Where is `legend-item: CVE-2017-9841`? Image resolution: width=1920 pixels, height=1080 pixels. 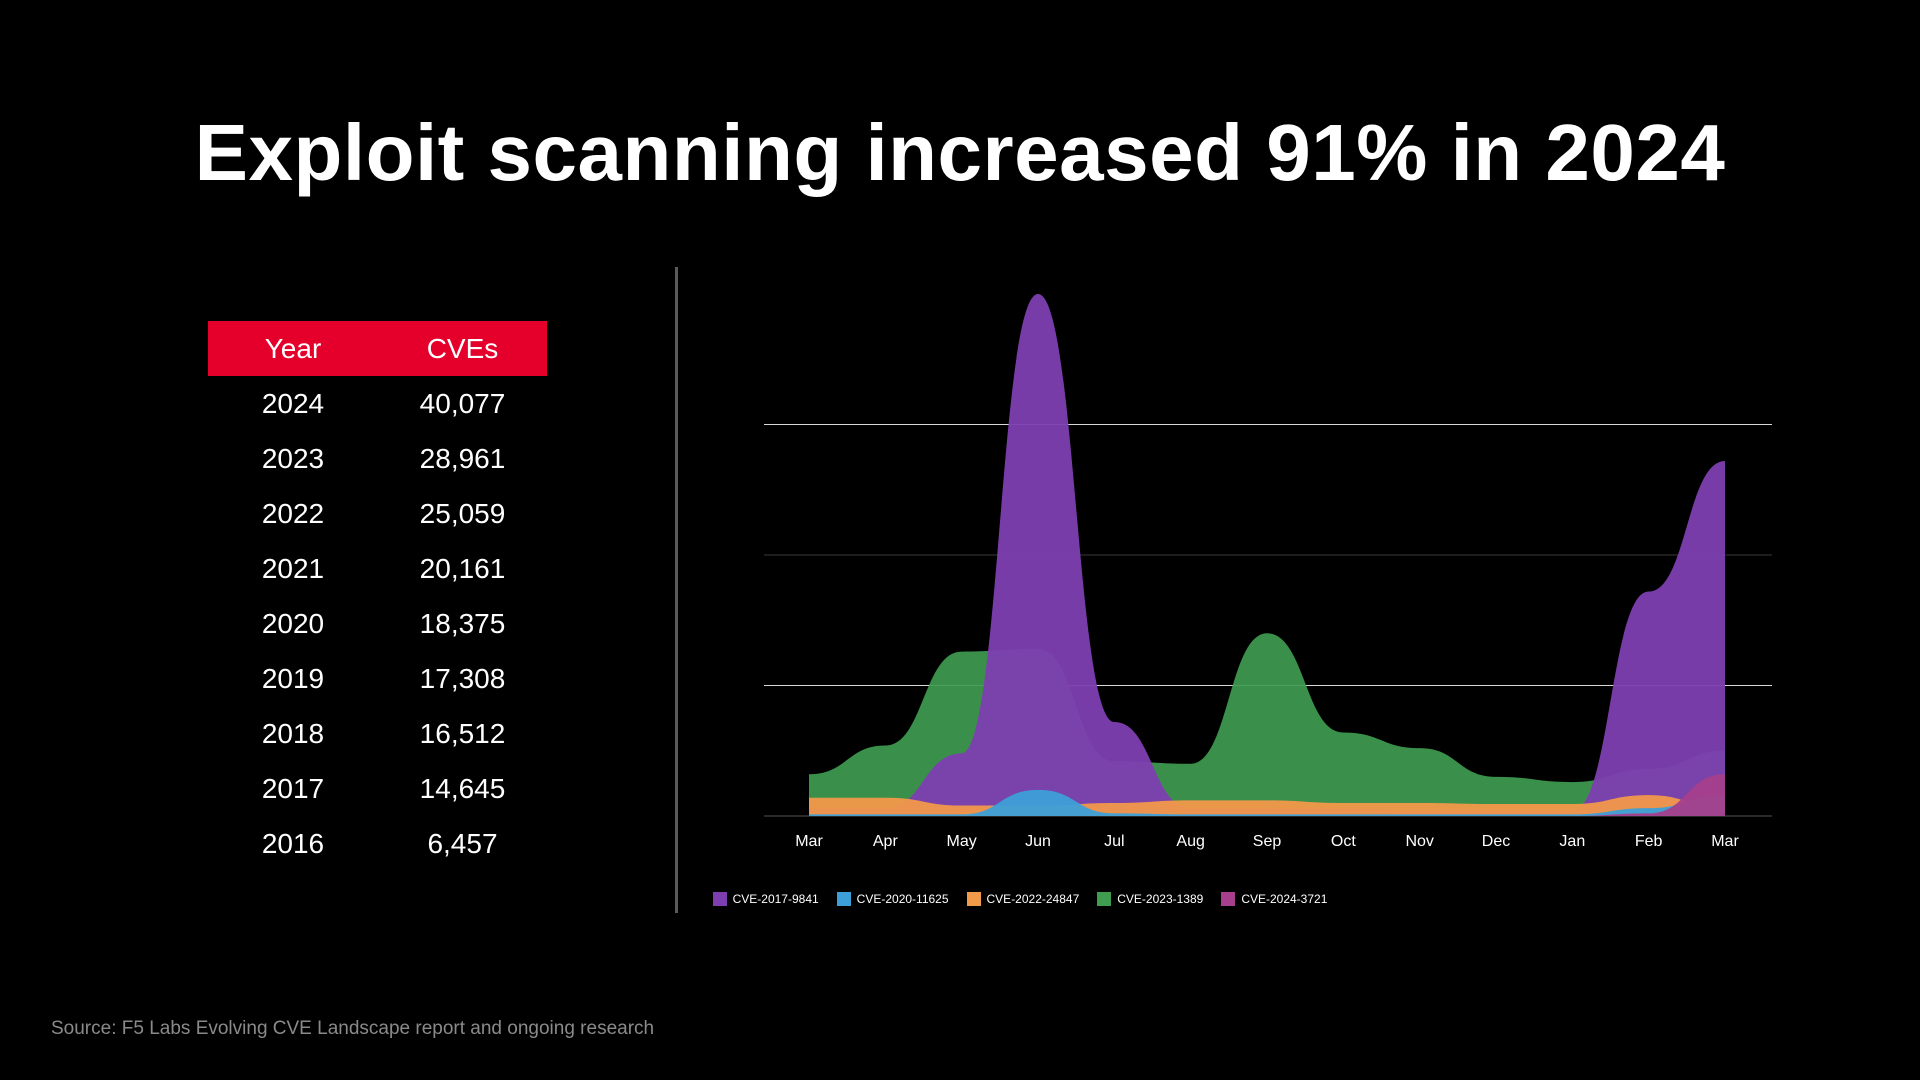 legend-item: CVE-2017-9841 is located at coordinates (765, 899).